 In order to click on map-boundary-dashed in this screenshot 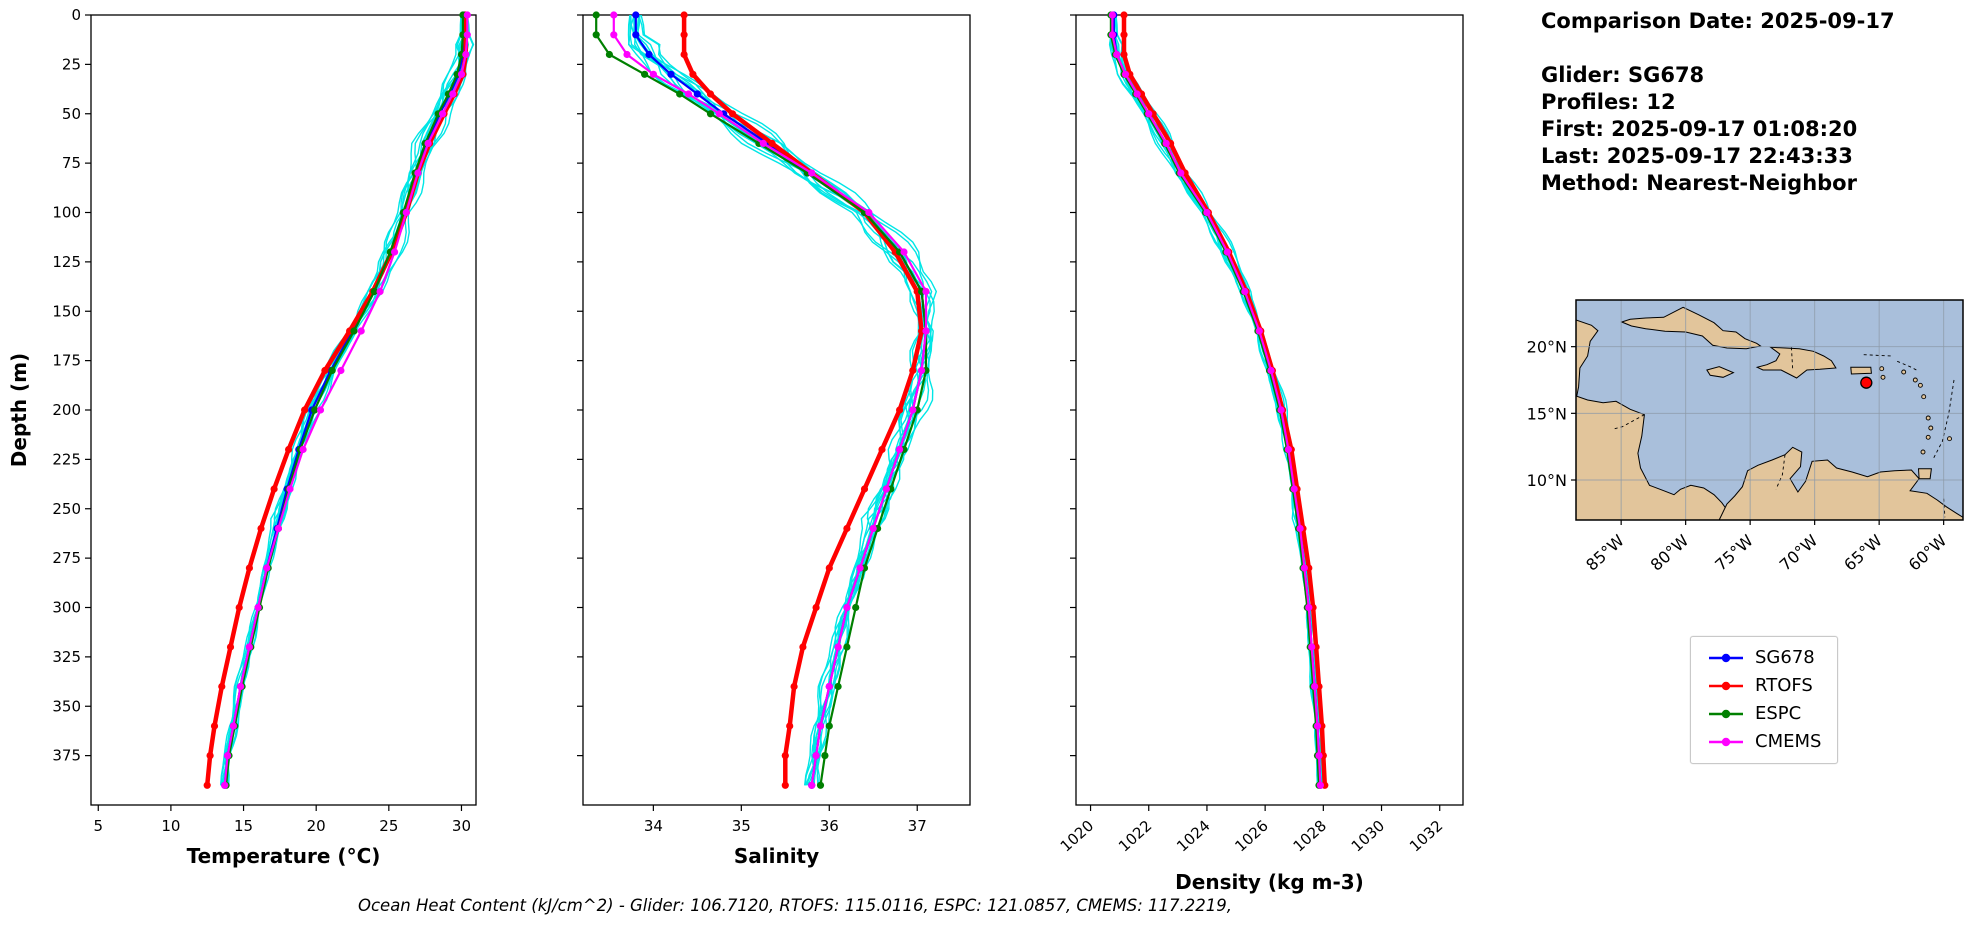, I will do `click(1792, 358)`.